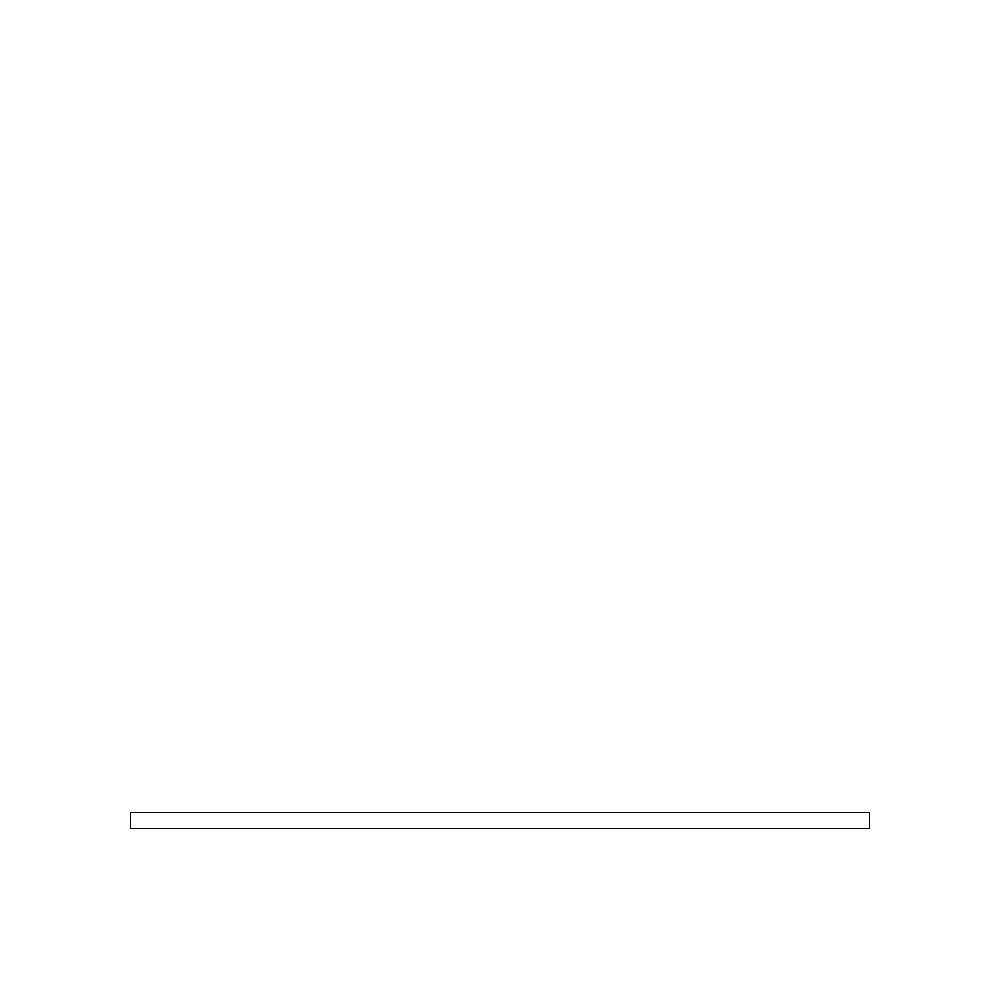 Image resolution: width=1000 pixels, height=1000 pixels. I want to click on colorbar-segments, so click(500, 820).